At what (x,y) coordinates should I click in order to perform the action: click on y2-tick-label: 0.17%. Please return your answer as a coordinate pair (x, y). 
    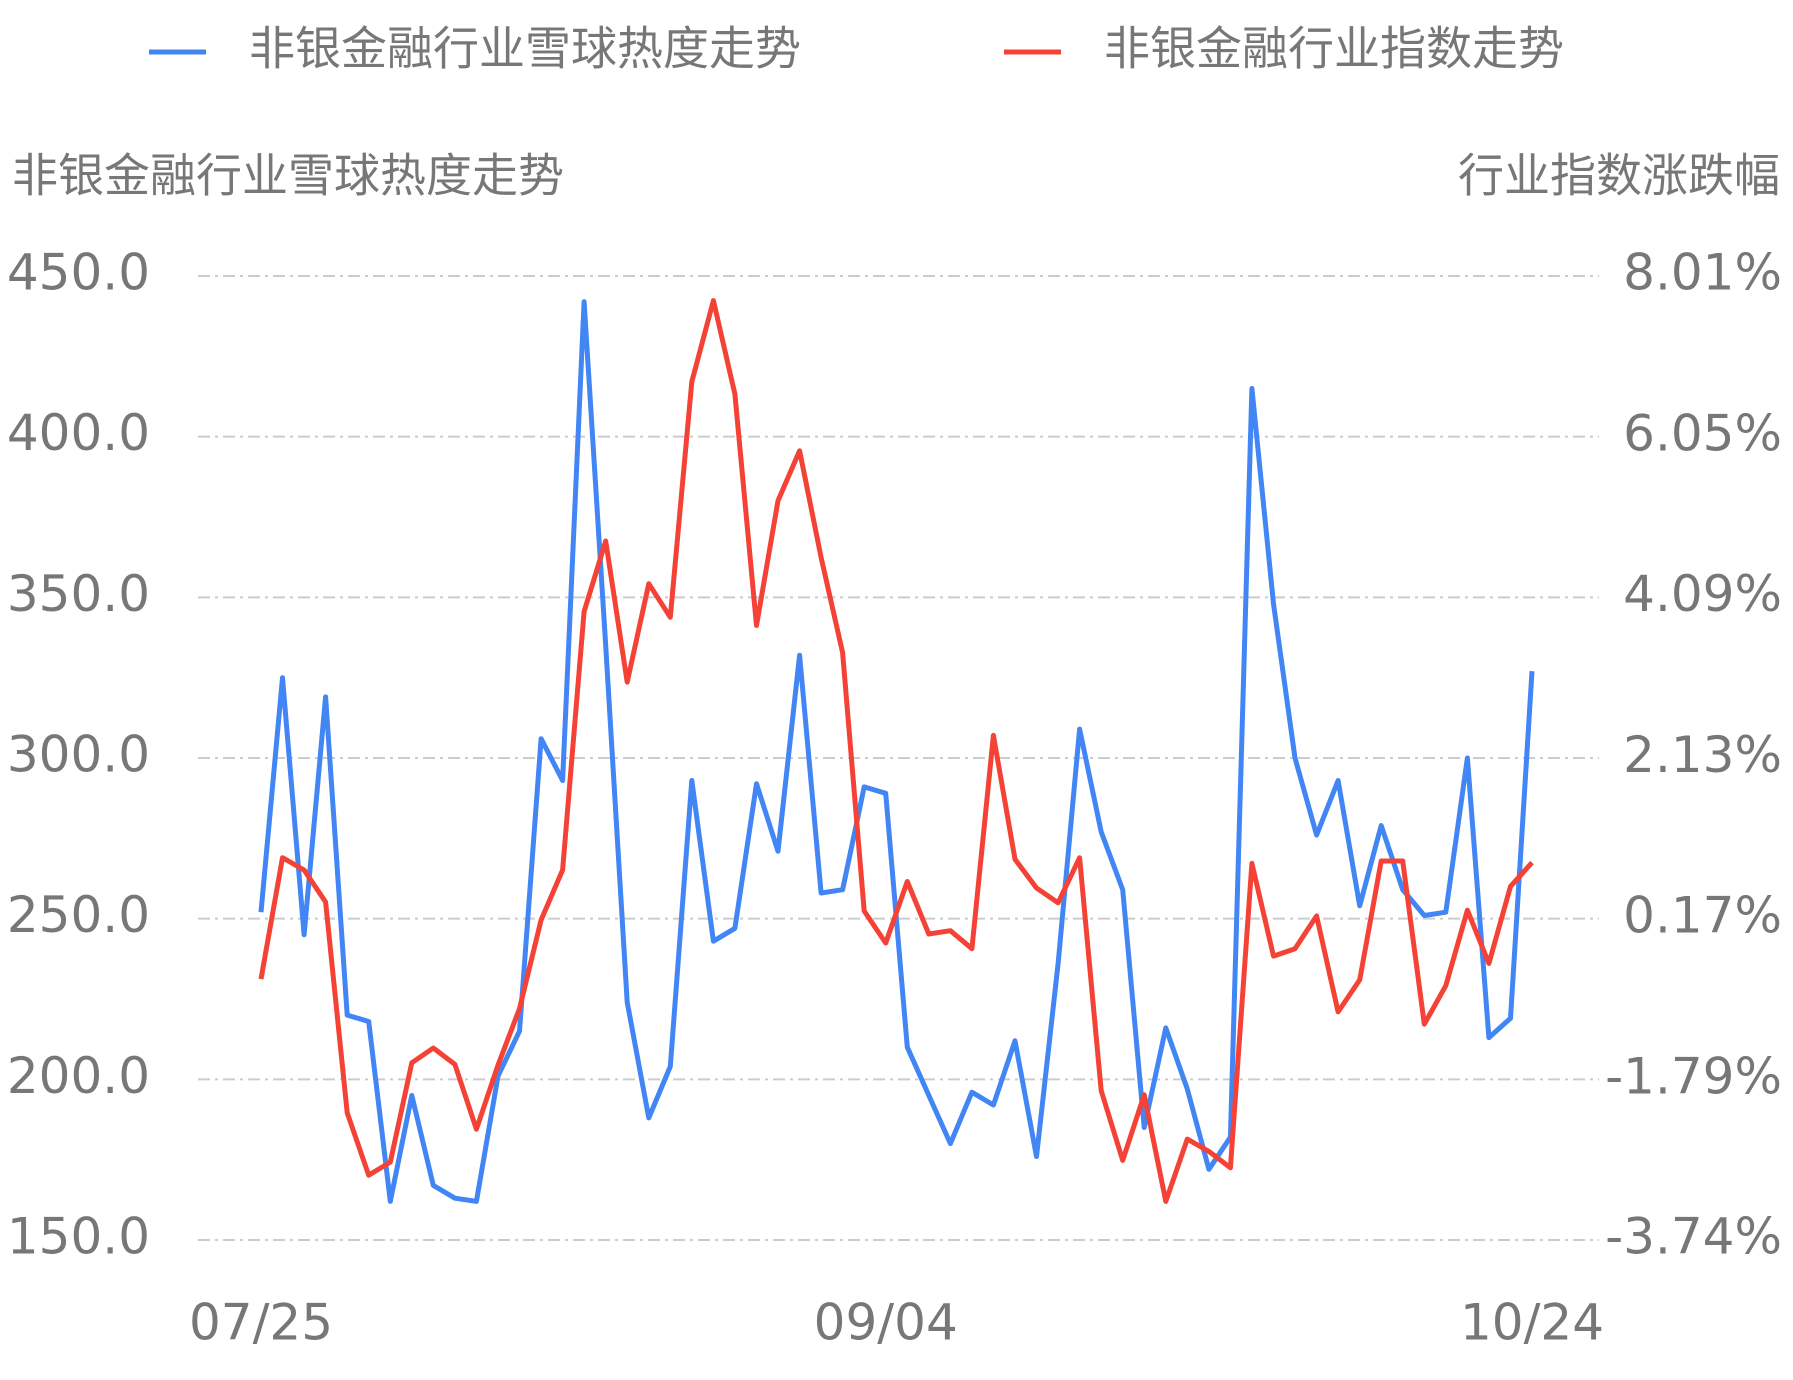
    Looking at the image, I should click on (1702, 916).